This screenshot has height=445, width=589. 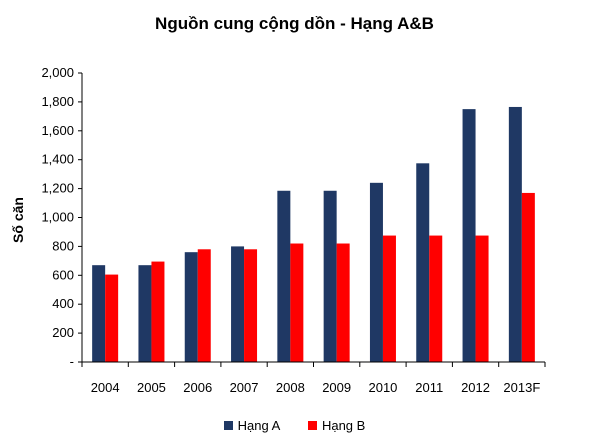 I want to click on x-tick-label-2006: 2006, so click(x=197, y=387).